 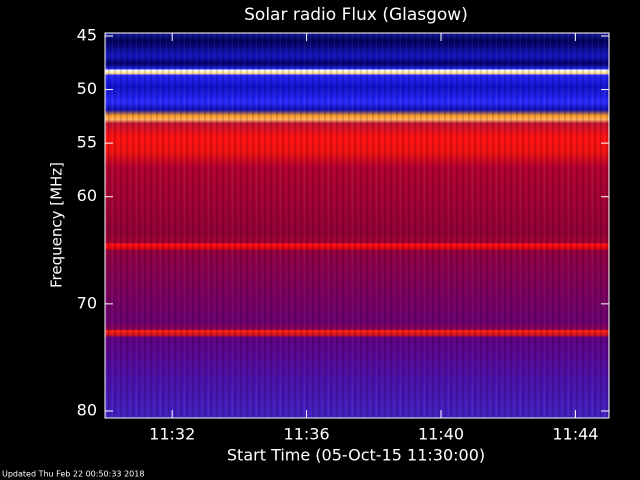 What do you see at coordinates (356, 455) in the screenshot?
I see `x-axis-label: Start Time (05-Oct-15 11:30:00)` at bounding box center [356, 455].